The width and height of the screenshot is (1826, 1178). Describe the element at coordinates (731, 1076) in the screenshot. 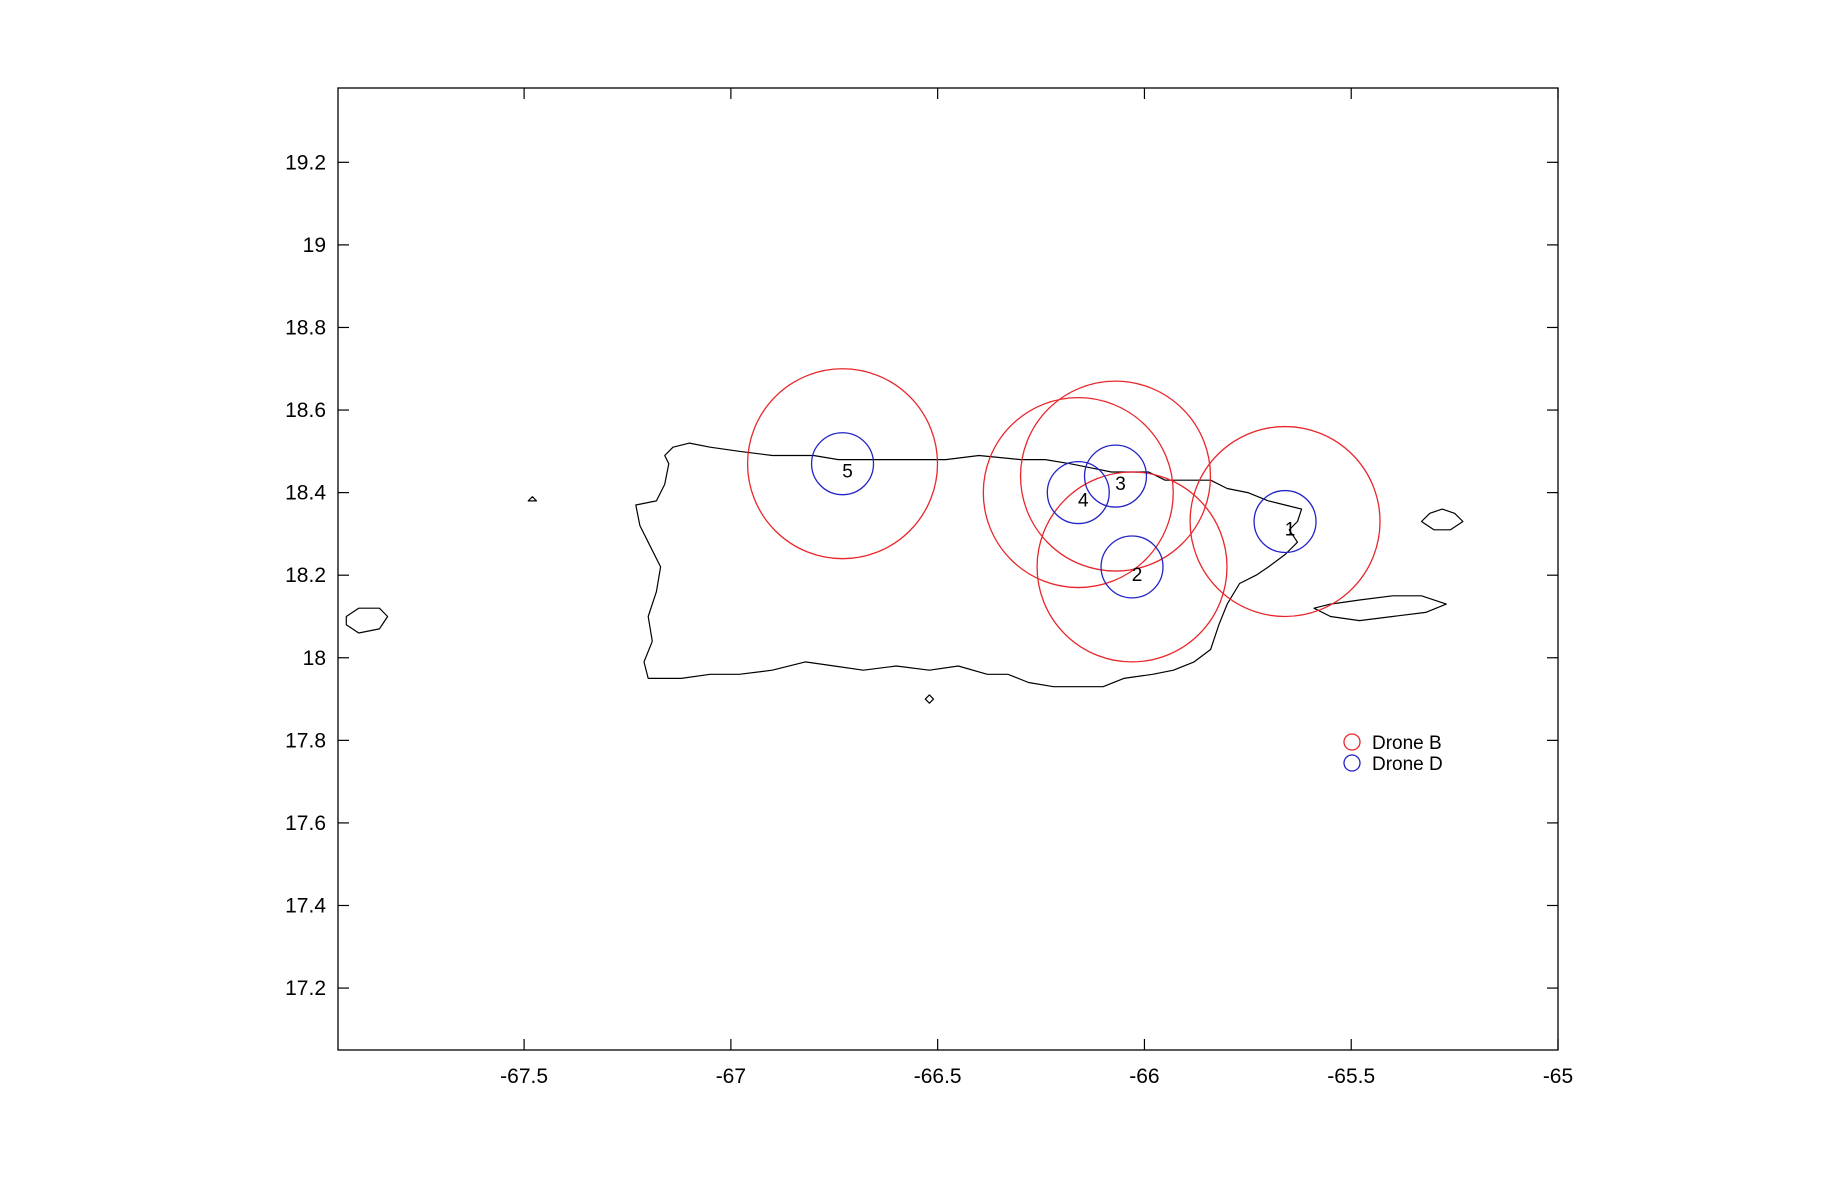

I see `x-tick-label: -67` at that location.